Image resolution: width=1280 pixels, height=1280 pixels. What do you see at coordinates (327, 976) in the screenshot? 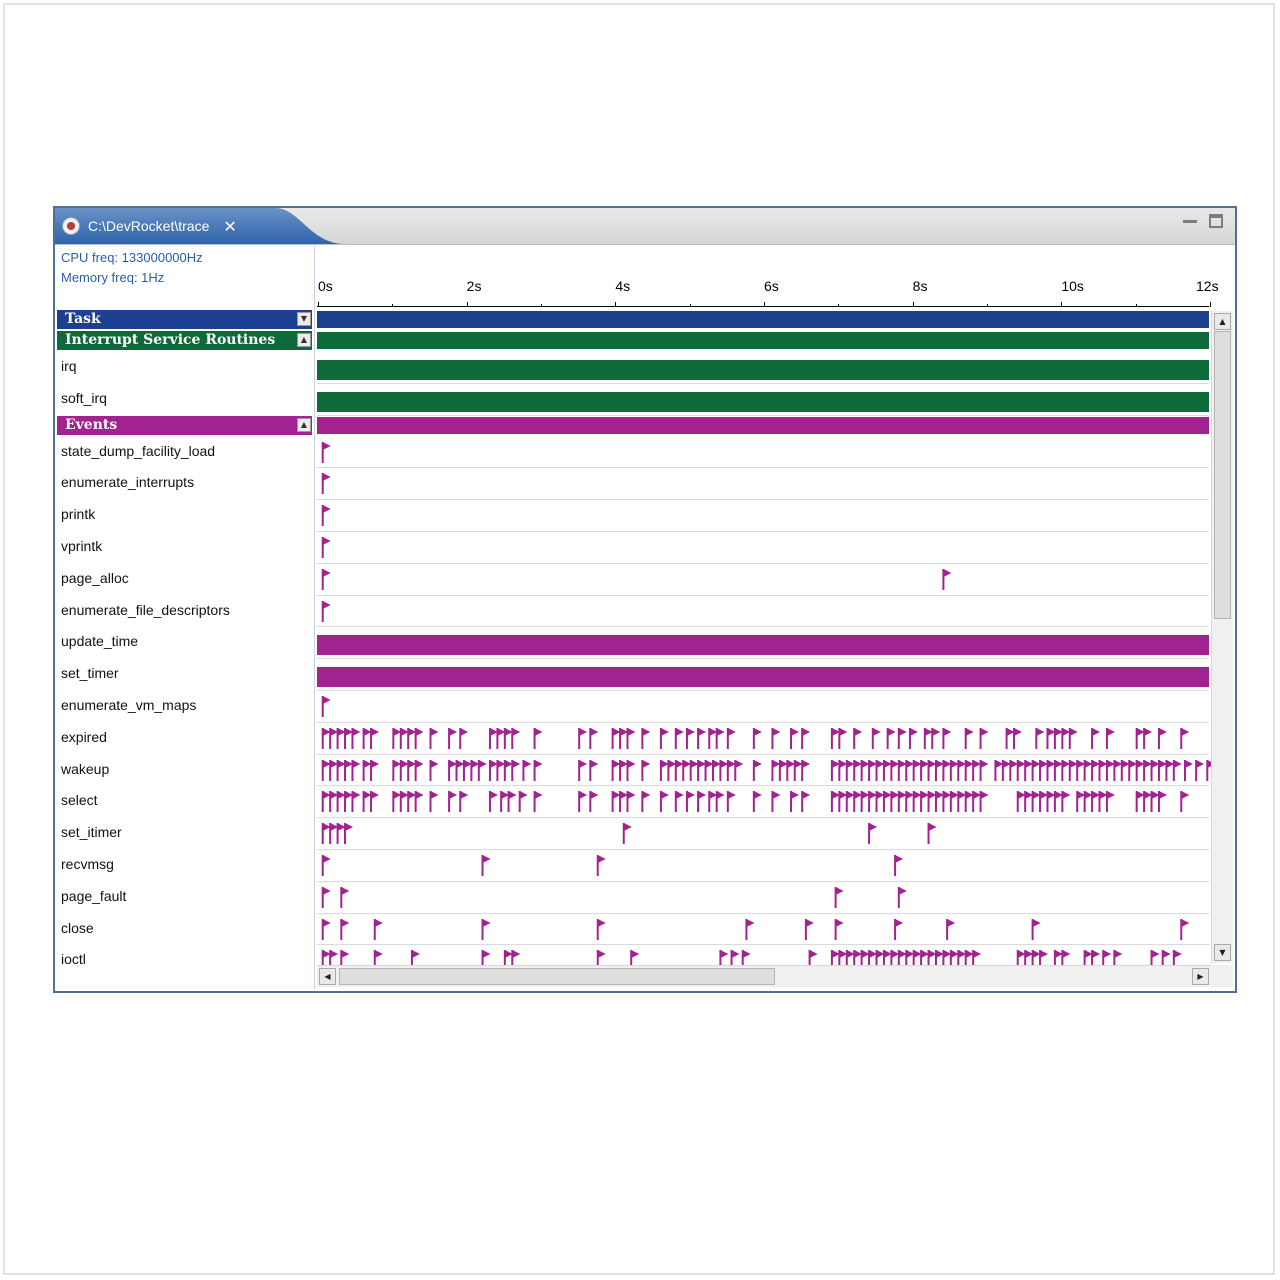
I see `scroll-left-button: ◀` at bounding box center [327, 976].